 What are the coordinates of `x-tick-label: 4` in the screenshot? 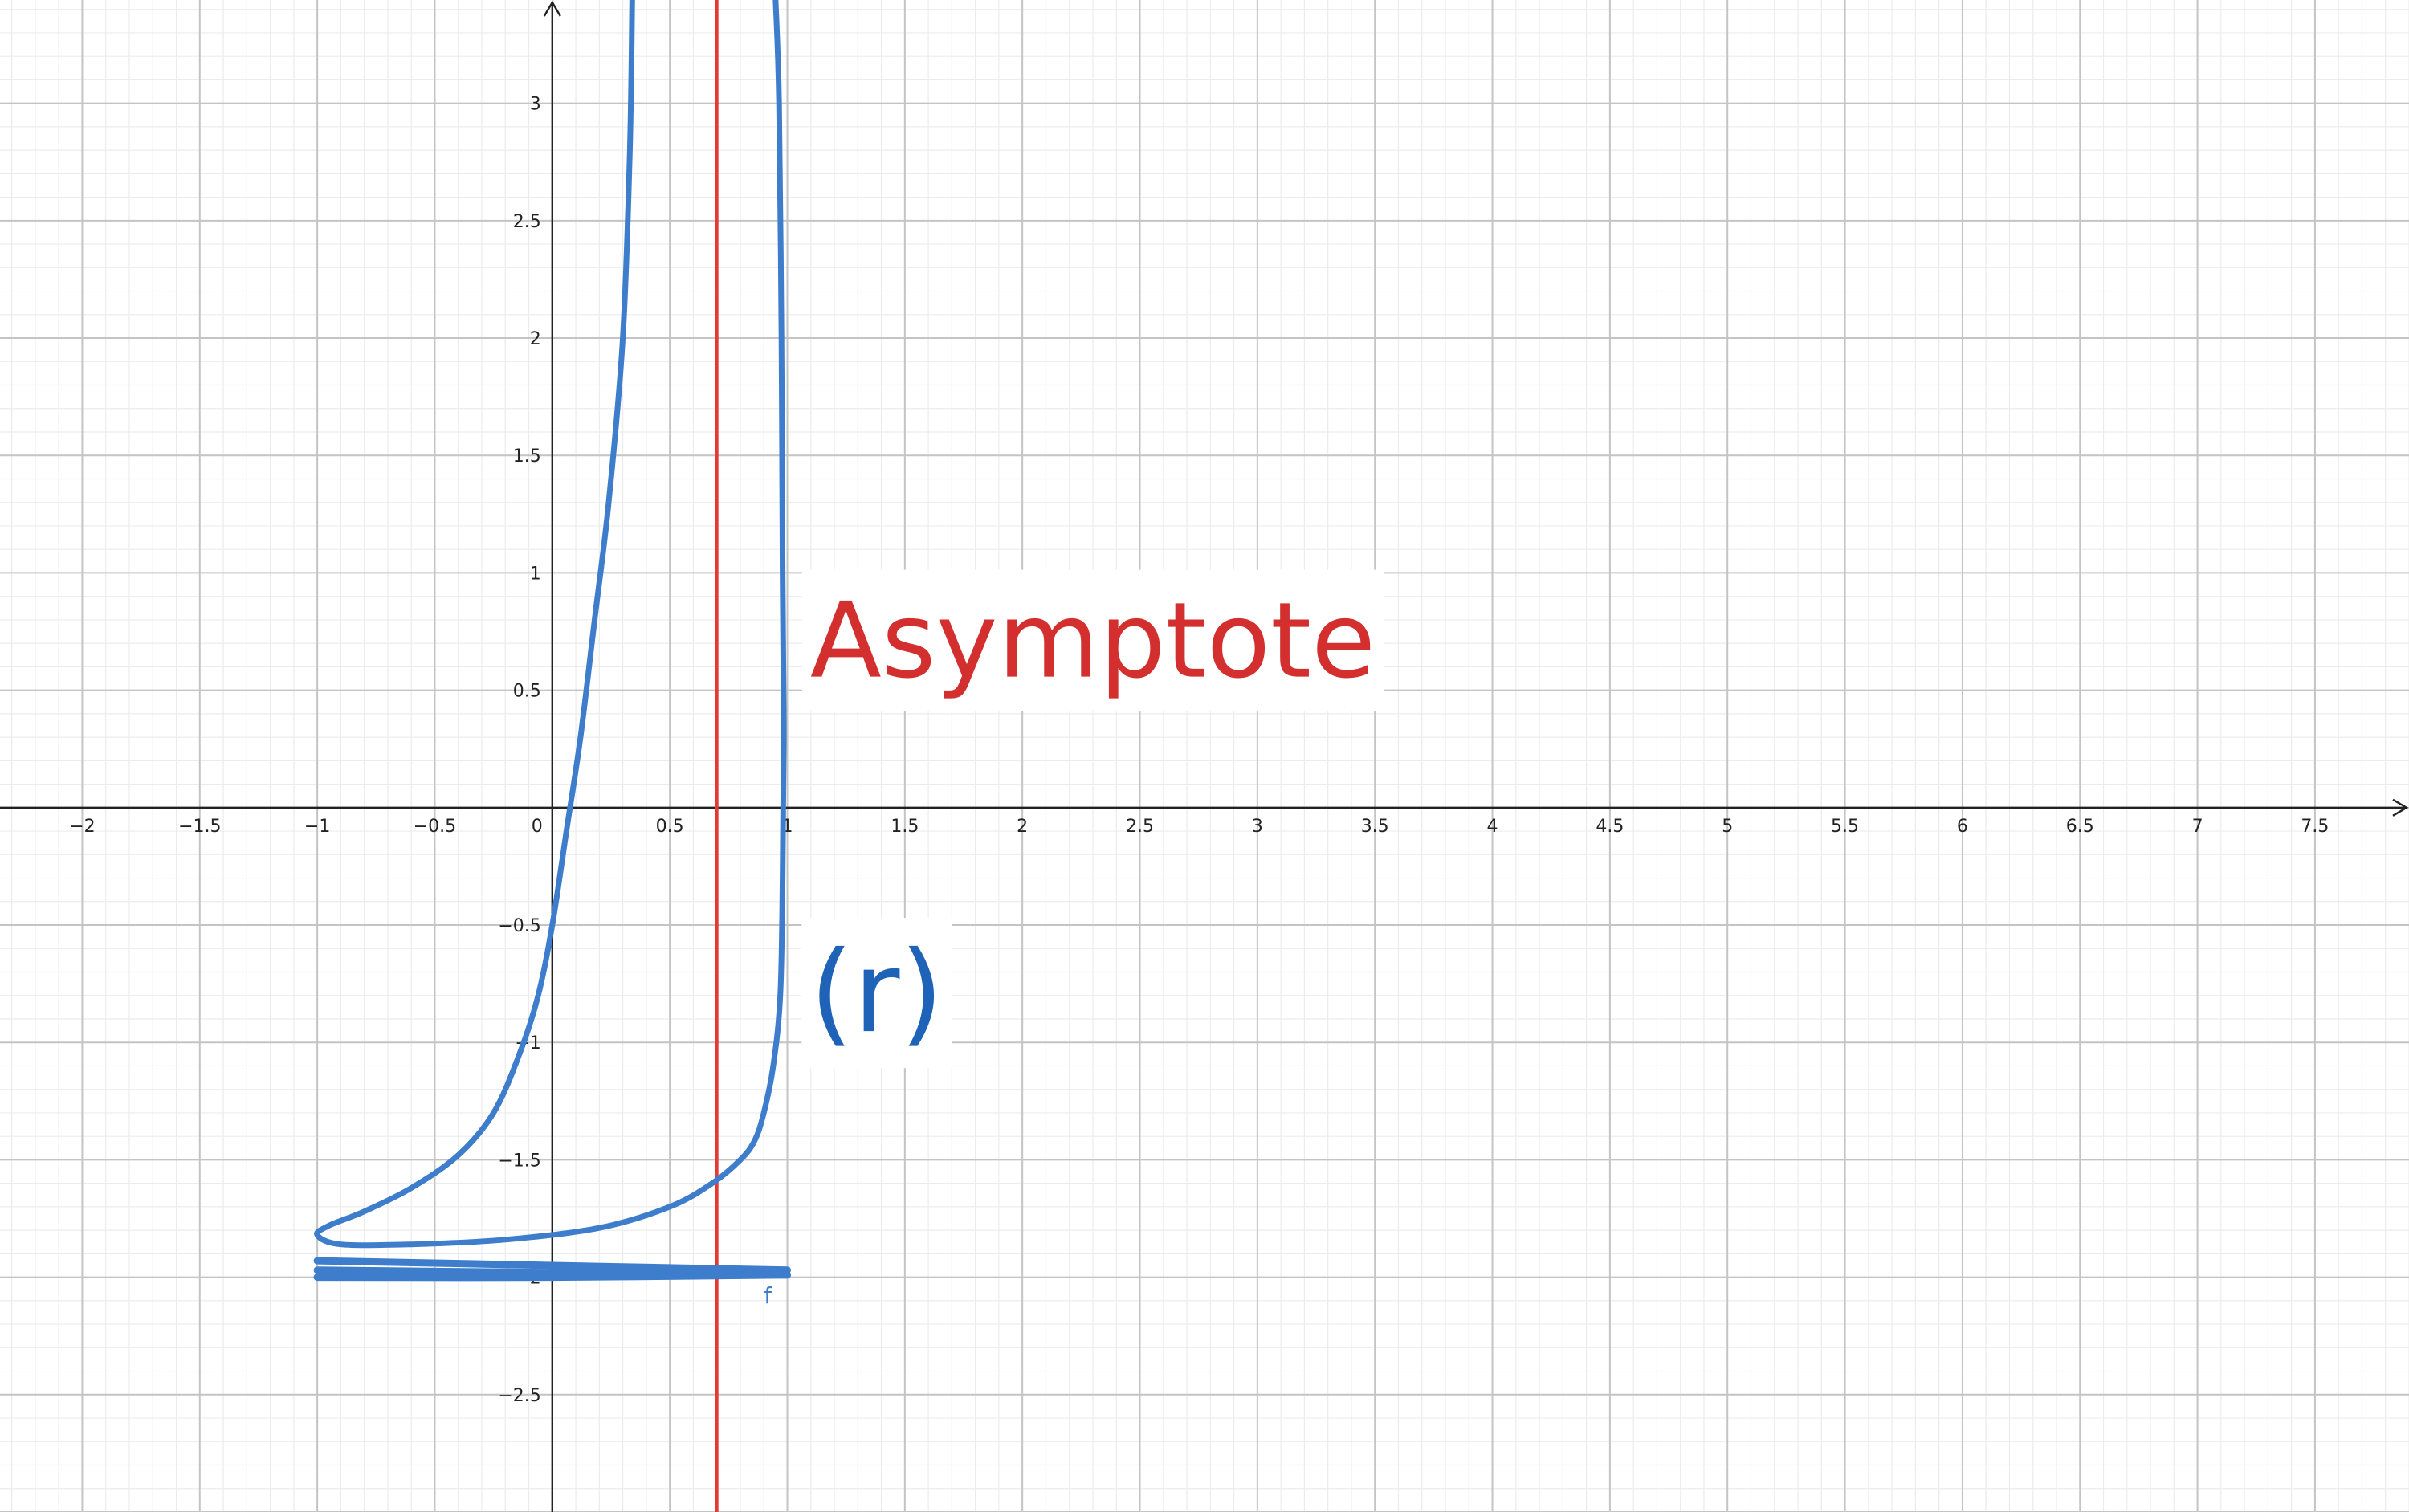 It's located at (1493, 827).